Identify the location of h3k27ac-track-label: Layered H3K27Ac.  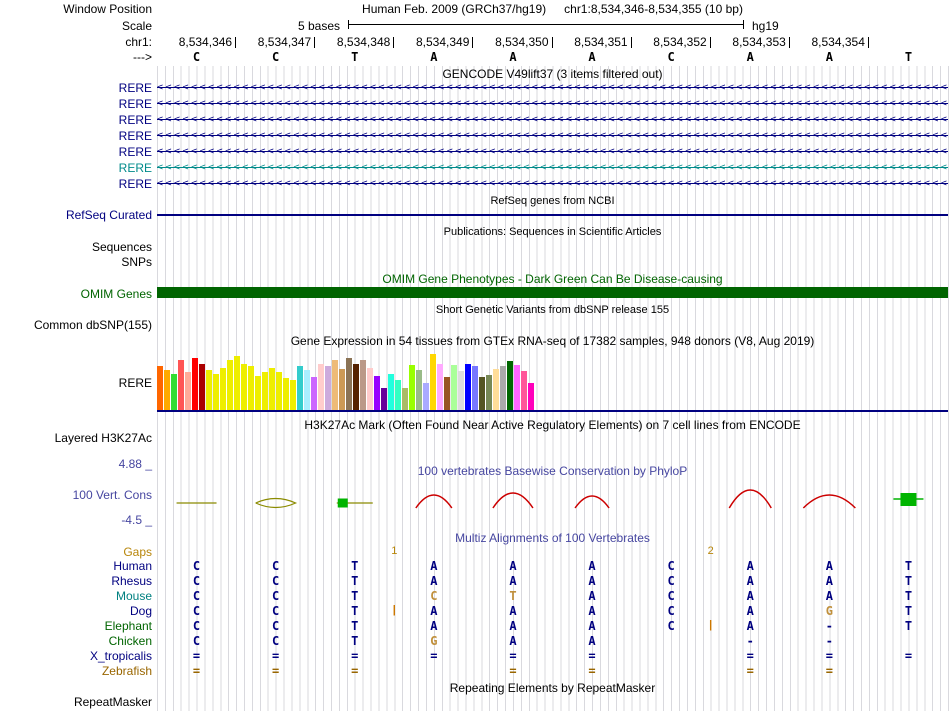
(103, 438).